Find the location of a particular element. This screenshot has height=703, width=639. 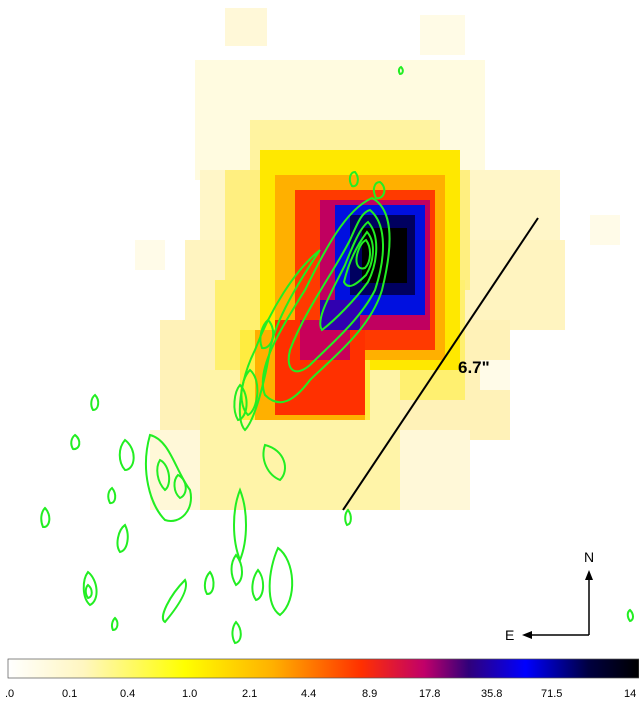

colorbar-label: 8.9 is located at coordinates (369, 694).